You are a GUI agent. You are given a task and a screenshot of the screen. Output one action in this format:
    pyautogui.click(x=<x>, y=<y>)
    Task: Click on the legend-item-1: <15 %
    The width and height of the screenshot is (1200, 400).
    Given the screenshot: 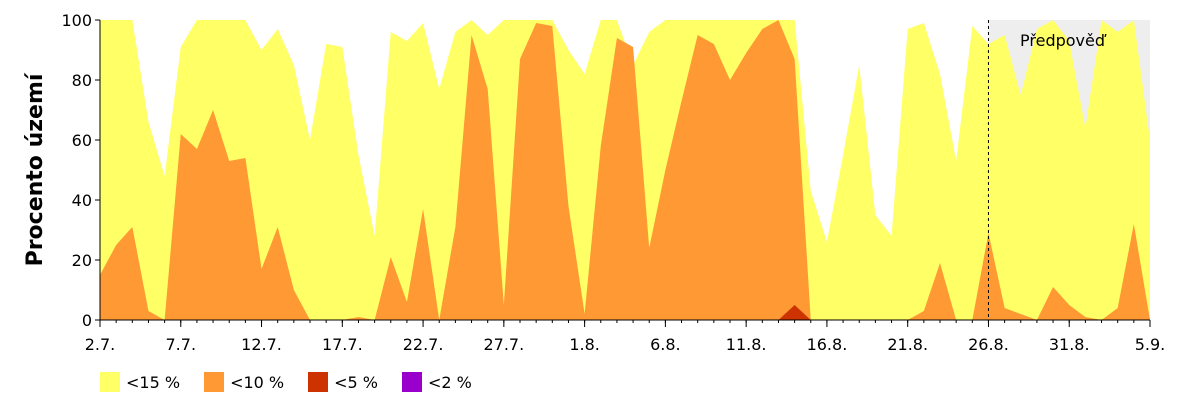 What is the action you would take?
    pyautogui.click(x=140, y=382)
    